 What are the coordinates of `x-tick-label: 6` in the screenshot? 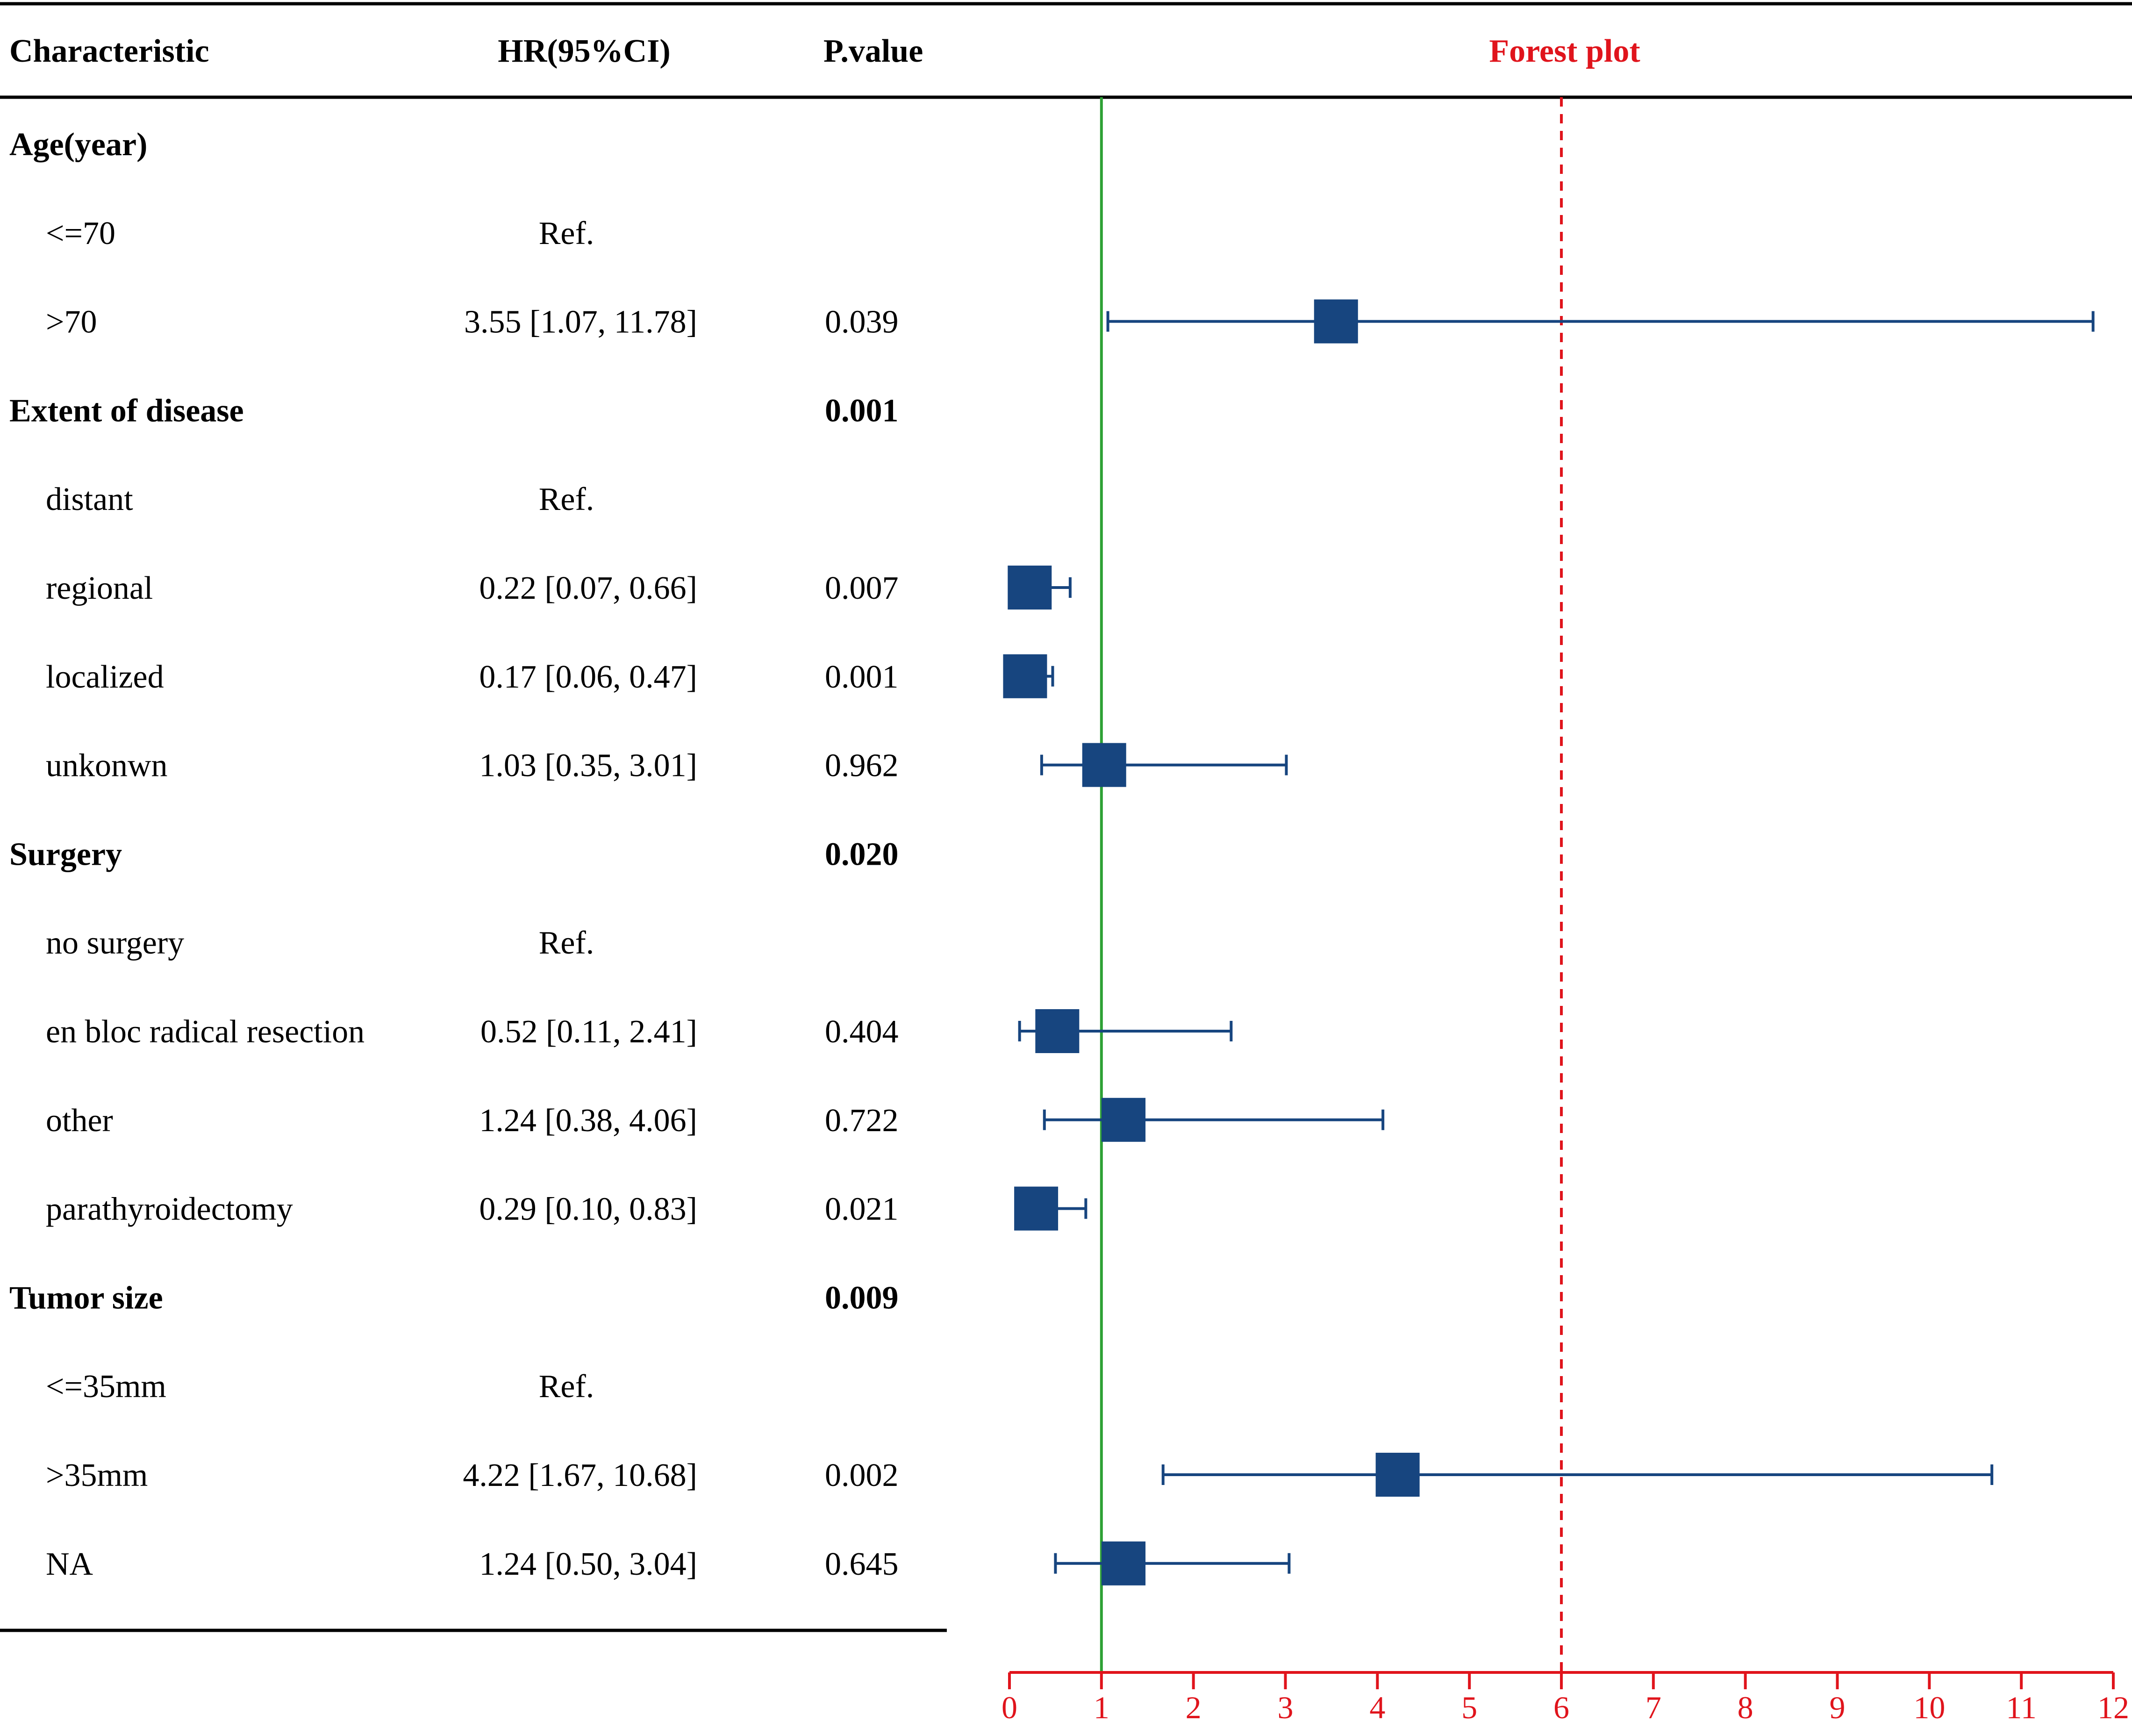 It's located at (1561, 1708).